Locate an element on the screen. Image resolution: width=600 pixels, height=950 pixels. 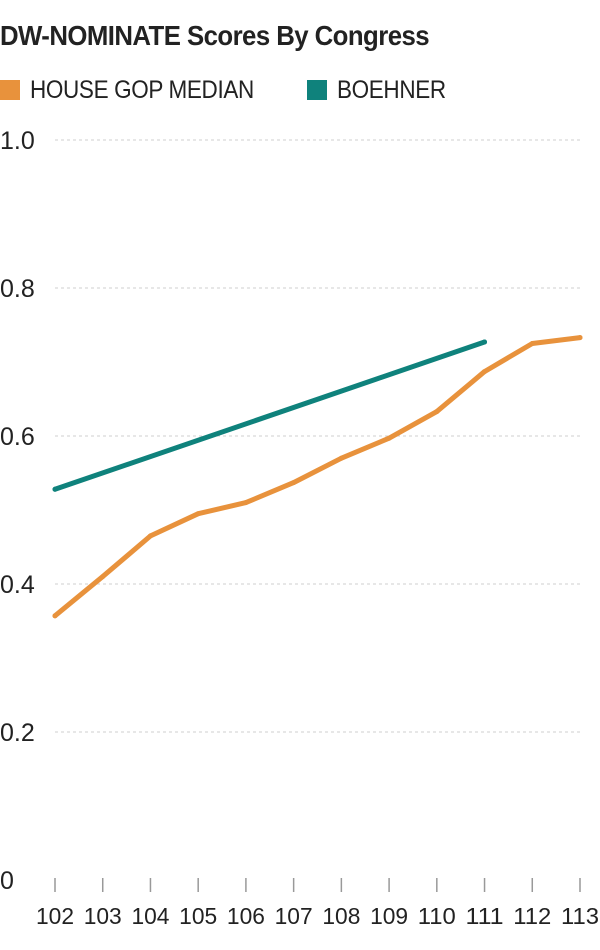
y-tick-label: 0.4 is located at coordinates (17, 585).